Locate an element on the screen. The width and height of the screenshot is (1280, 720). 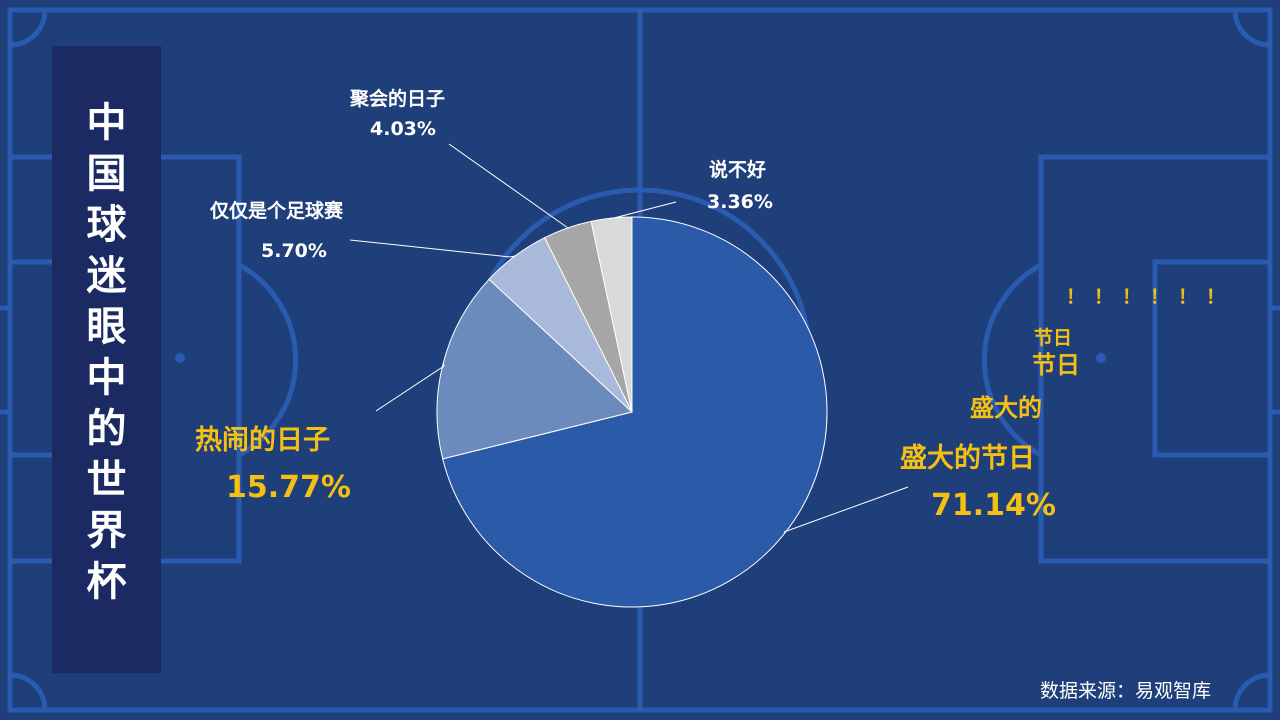
goal-left is located at coordinates (6, 360).